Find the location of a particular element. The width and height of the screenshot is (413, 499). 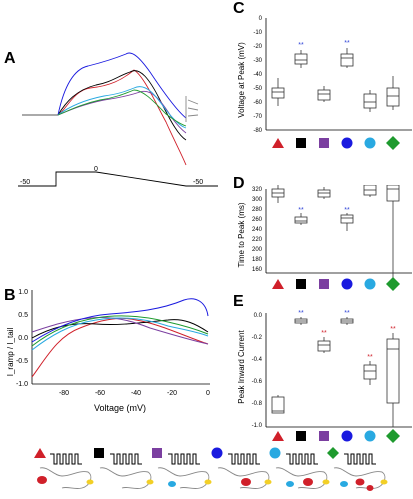

d-box-purple is located at coordinates (324, 193).